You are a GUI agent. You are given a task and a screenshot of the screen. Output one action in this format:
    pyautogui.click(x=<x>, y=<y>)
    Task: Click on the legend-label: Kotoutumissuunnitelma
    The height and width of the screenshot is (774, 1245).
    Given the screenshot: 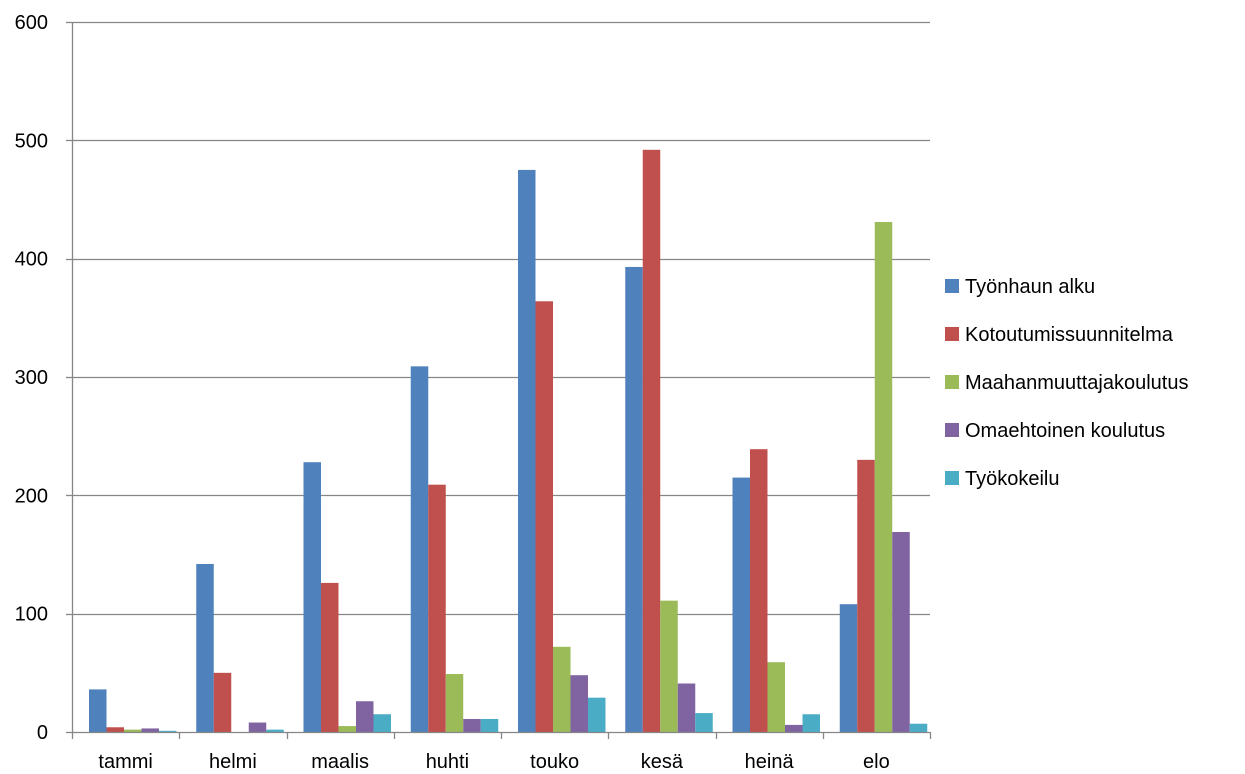 What is the action you would take?
    pyautogui.click(x=1069, y=335)
    